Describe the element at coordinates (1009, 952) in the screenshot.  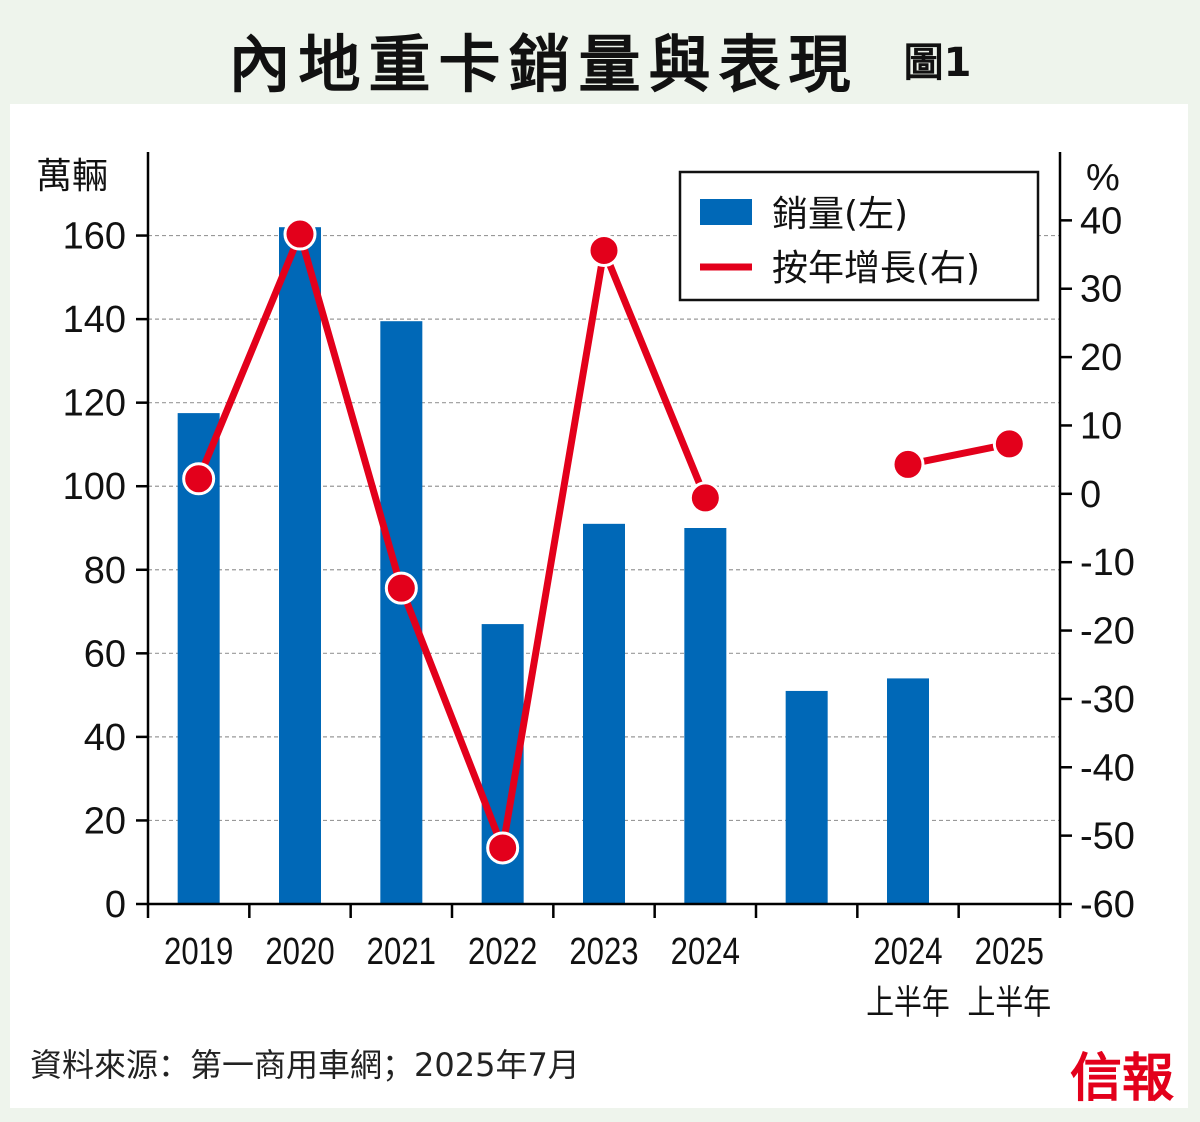
I see `x-category-label: 2025` at that location.